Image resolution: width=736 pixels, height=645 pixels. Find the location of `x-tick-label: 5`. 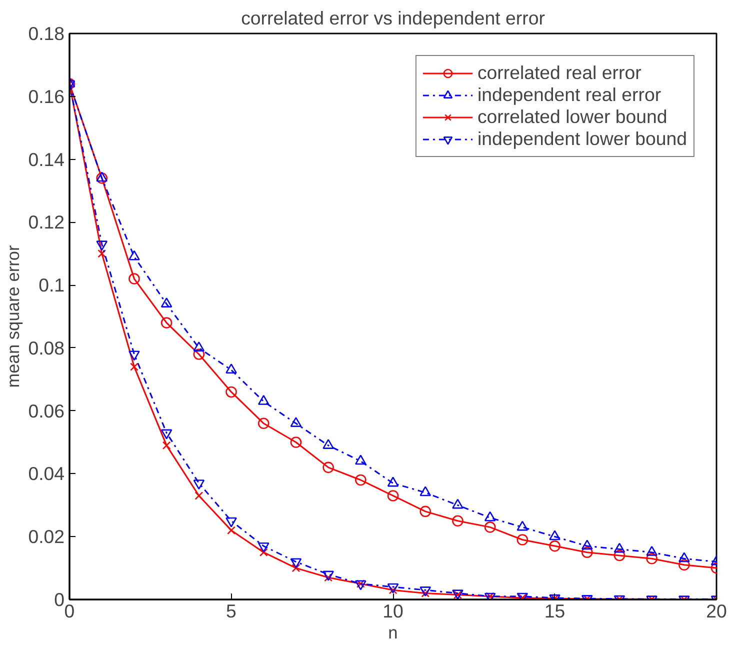

x-tick-label: 5 is located at coordinates (231, 611).